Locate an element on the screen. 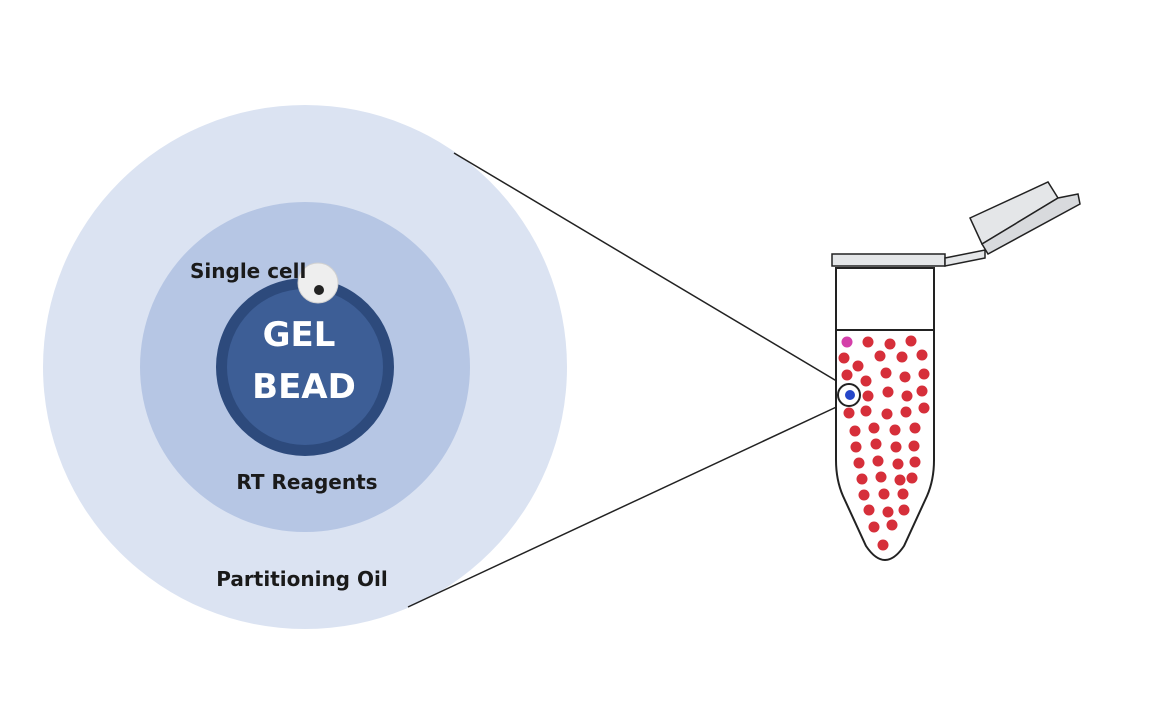 The height and width of the screenshot is (724, 1152). zoom-line-bottom is located at coordinates (626, 505).